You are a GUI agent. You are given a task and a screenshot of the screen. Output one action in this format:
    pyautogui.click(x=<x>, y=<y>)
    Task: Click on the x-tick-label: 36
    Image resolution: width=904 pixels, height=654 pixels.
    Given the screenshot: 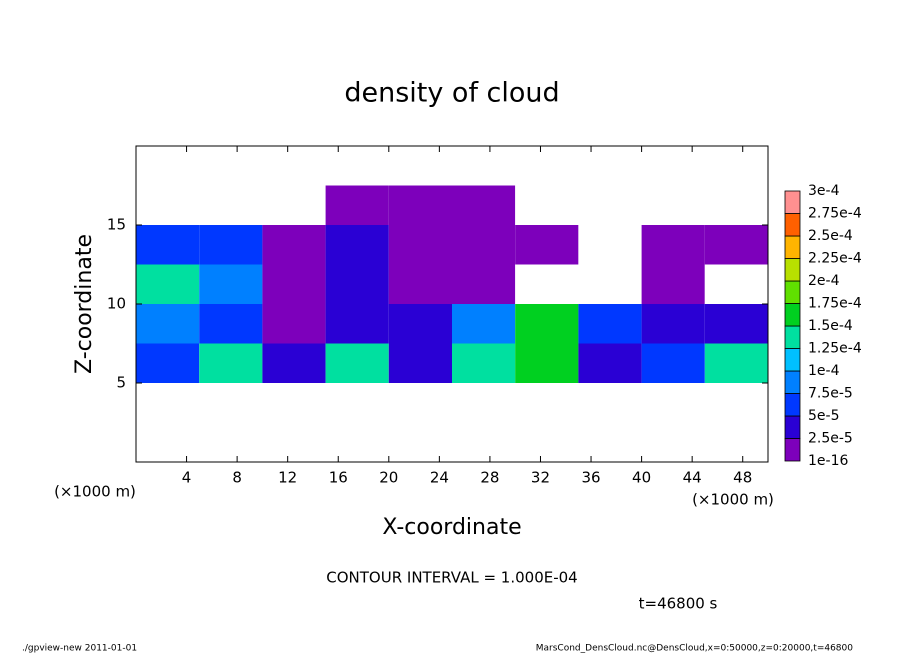 What is the action you would take?
    pyautogui.click(x=590, y=478)
    